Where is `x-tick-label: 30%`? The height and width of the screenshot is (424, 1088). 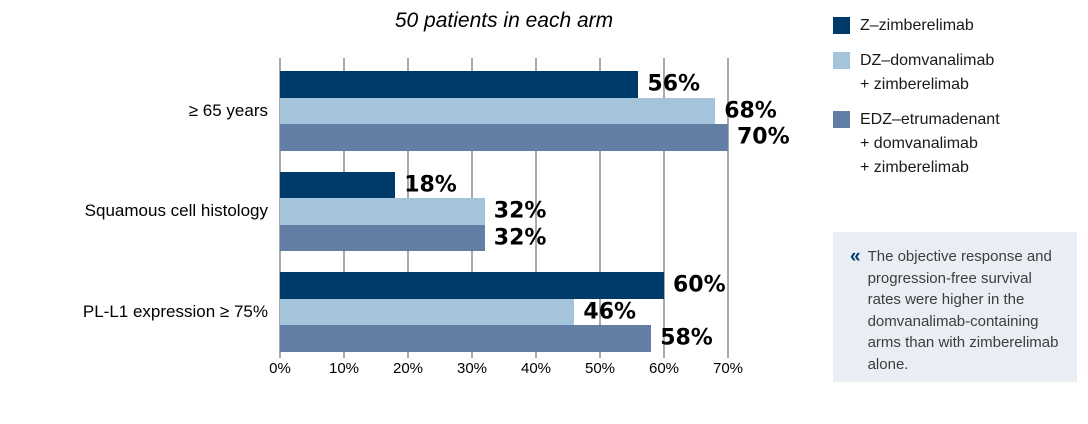
x-tick-label: 30% is located at coordinates (472, 368).